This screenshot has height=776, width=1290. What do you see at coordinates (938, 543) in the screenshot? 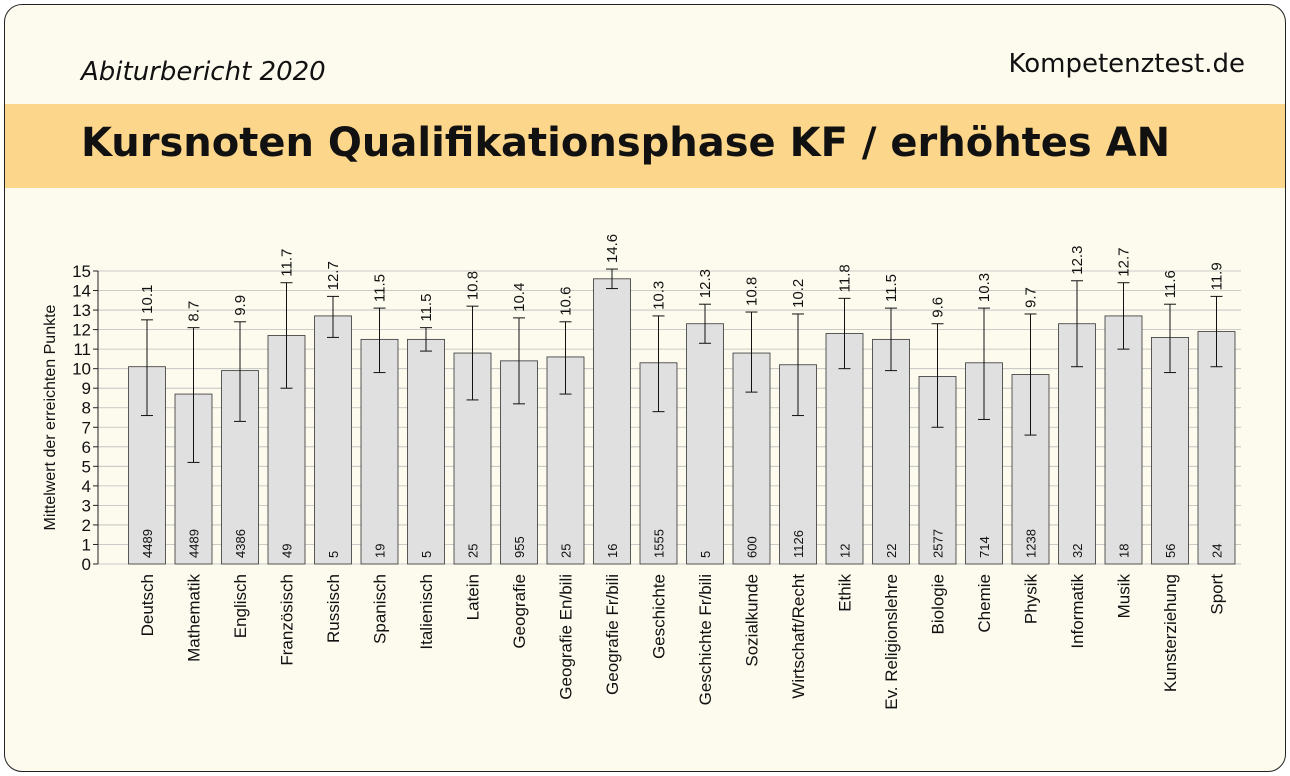
I see `count-label: 2577` at bounding box center [938, 543].